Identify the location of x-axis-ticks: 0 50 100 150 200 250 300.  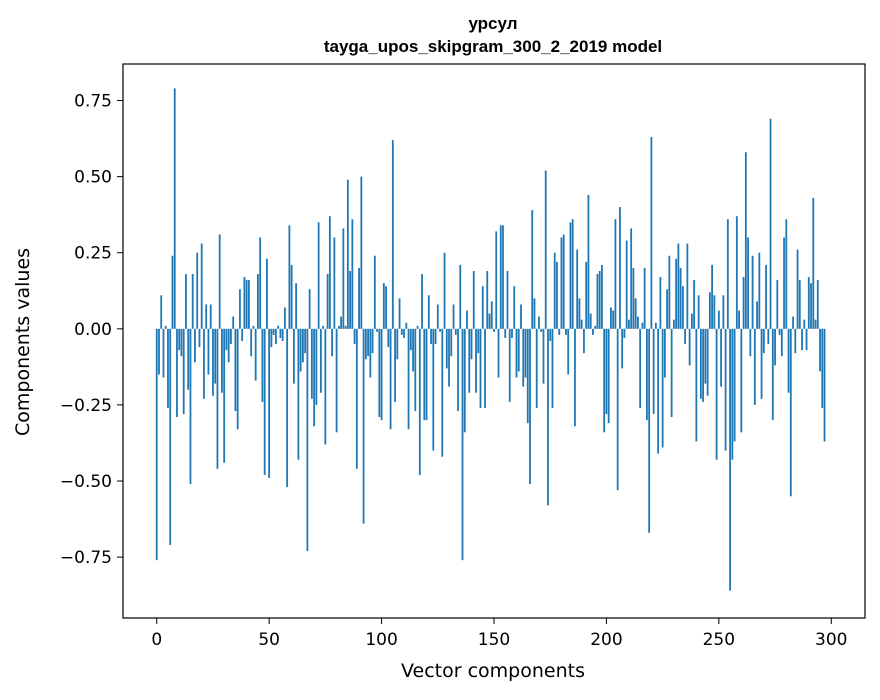
(499, 634).